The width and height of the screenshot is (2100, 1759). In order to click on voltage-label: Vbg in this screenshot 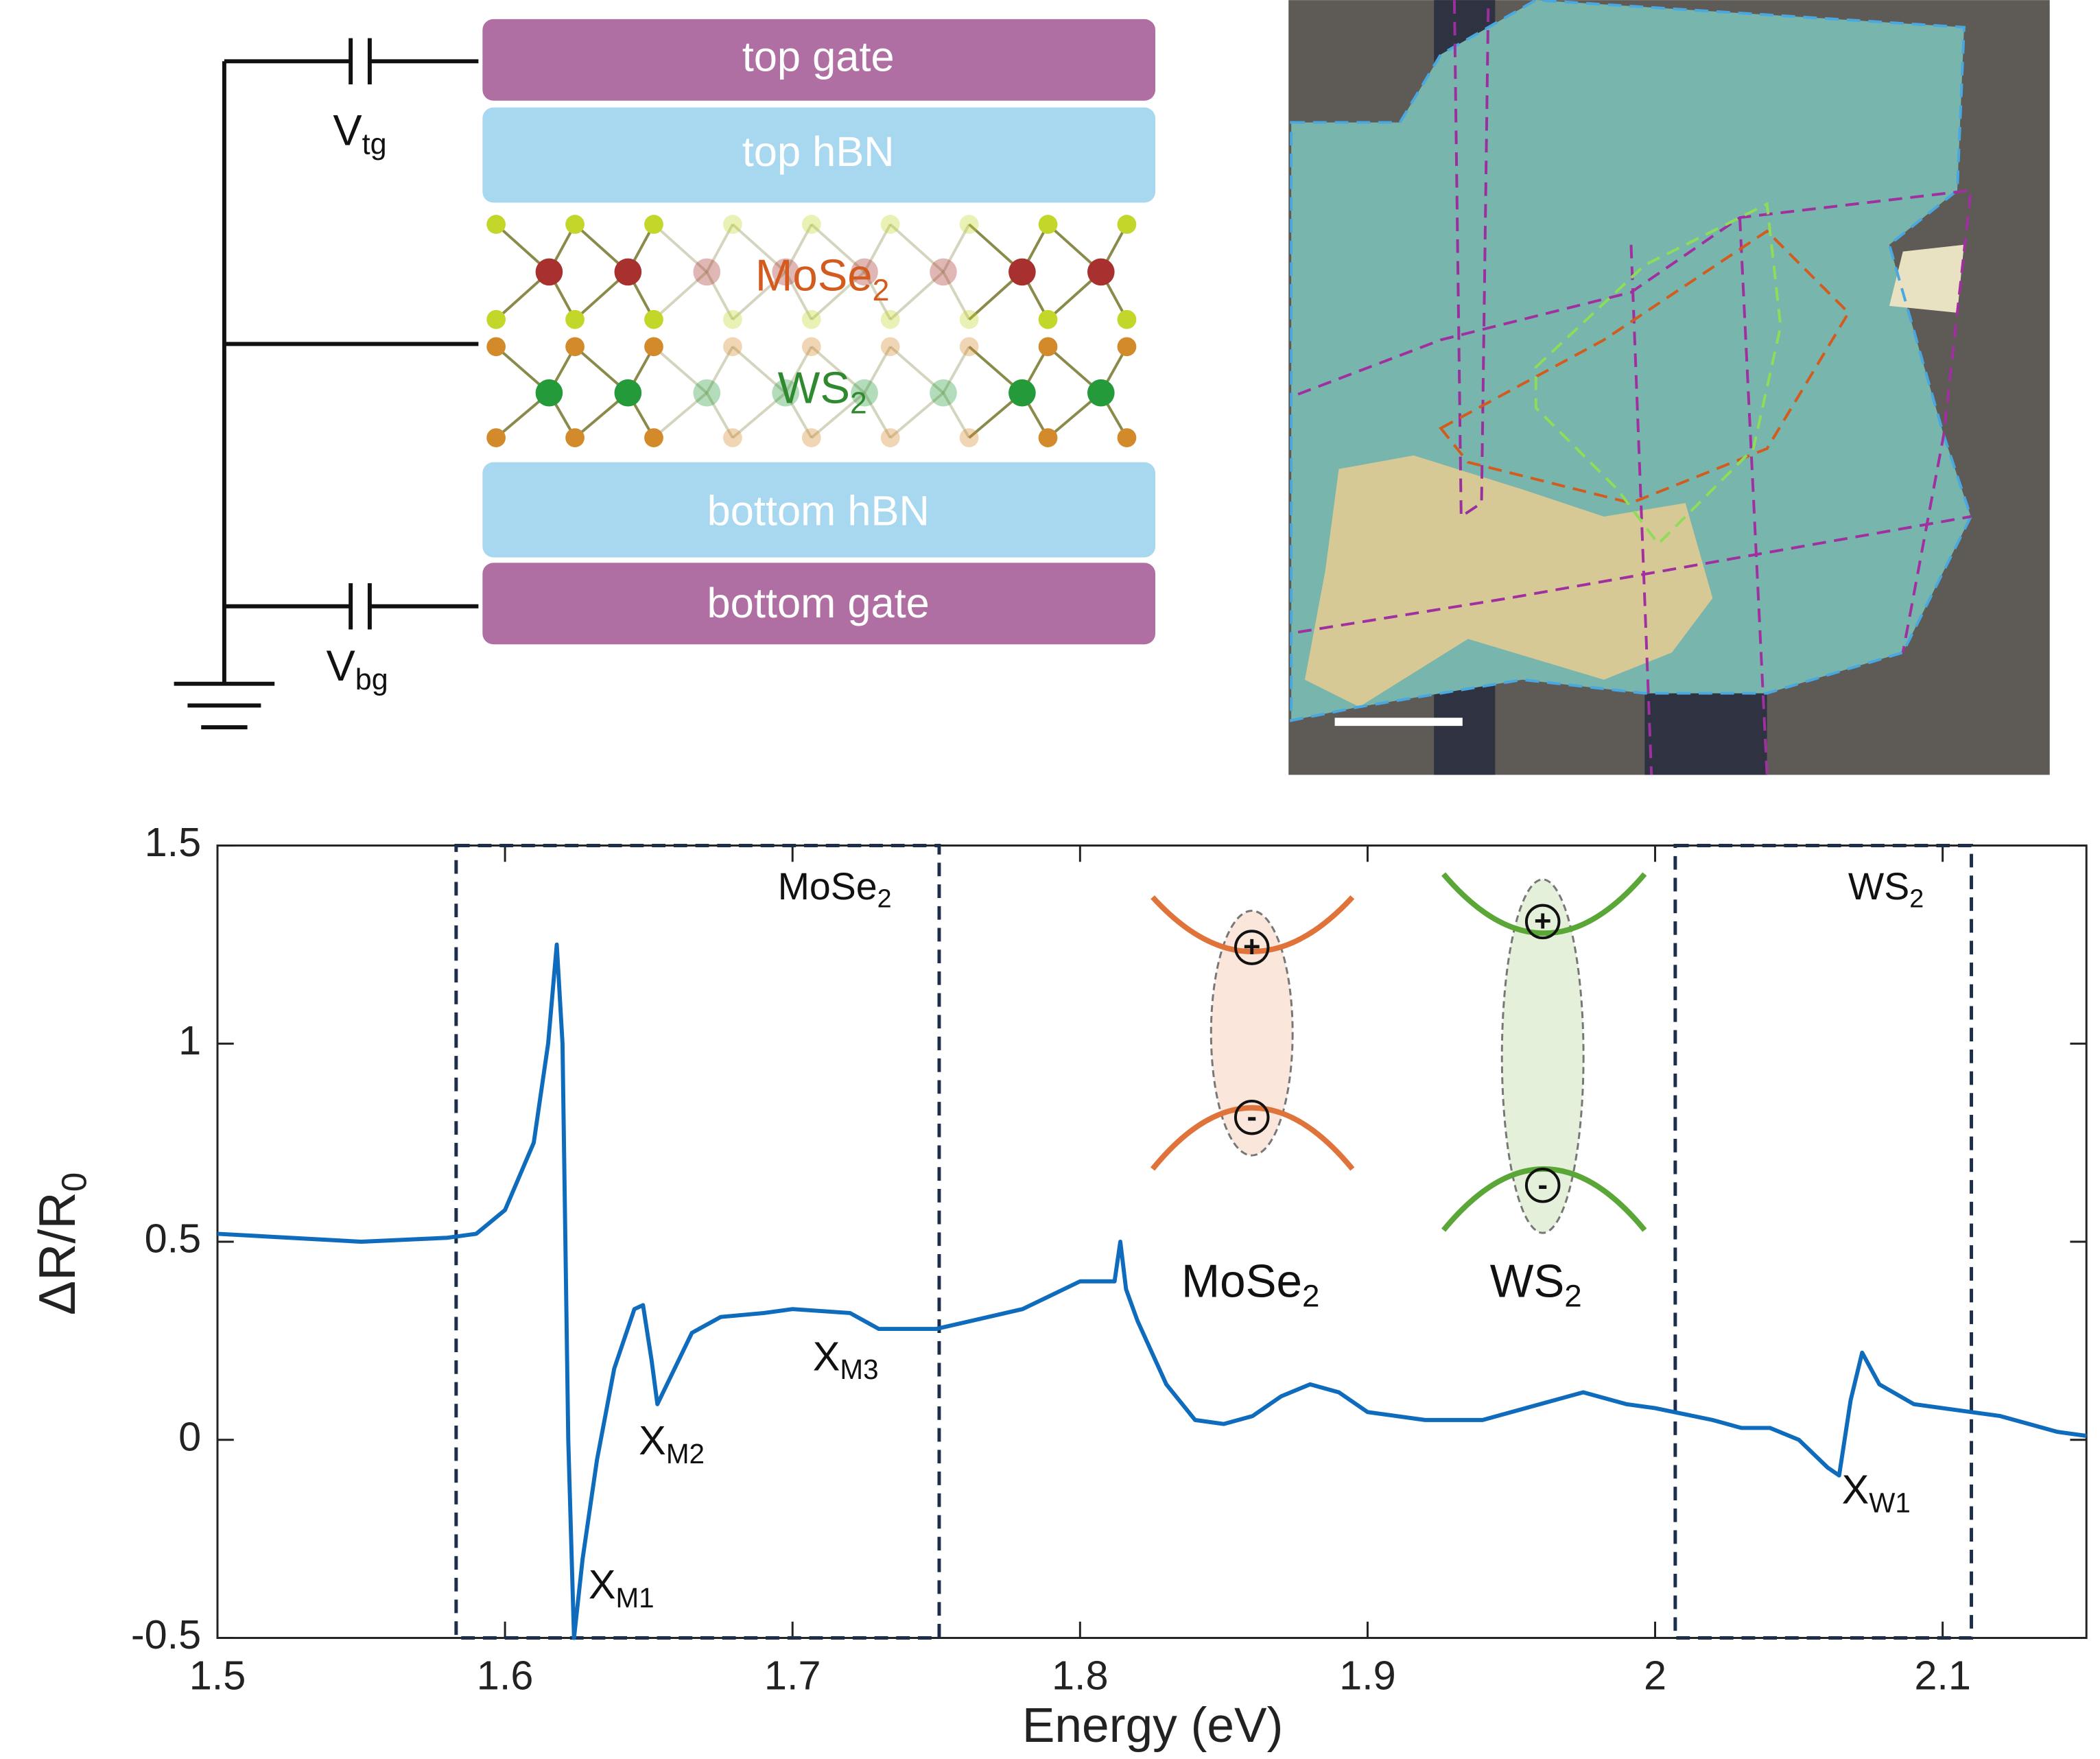, I will do `click(357, 669)`.